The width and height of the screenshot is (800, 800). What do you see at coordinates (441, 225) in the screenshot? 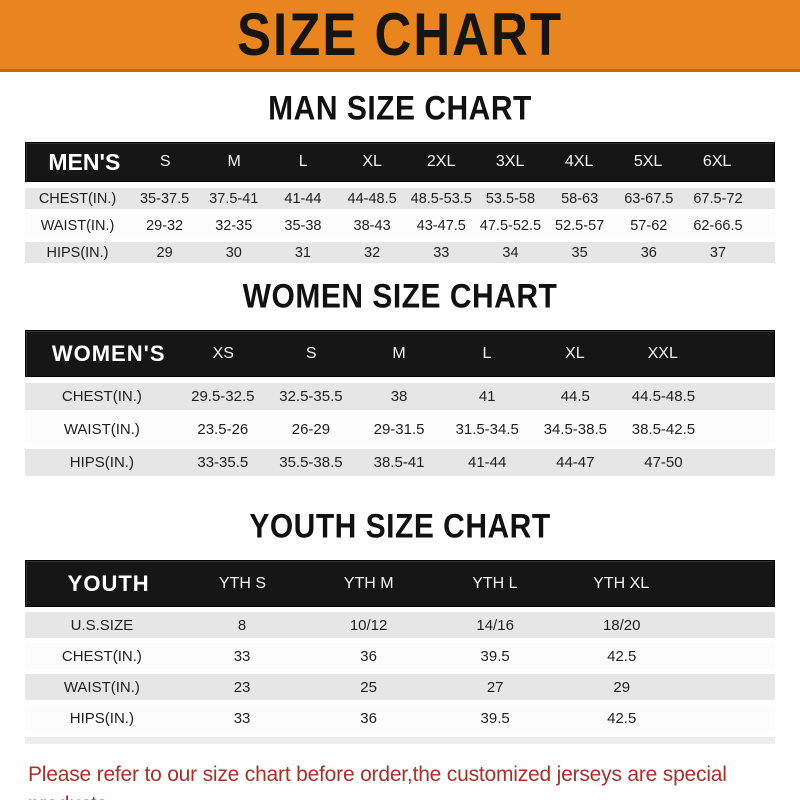
I see `value-cell: 43-47.5` at bounding box center [441, 225].